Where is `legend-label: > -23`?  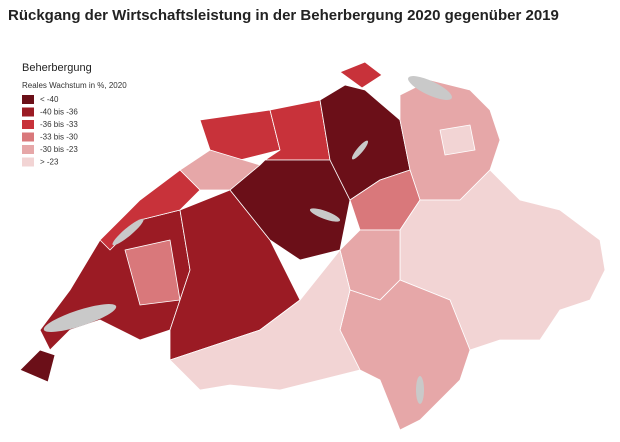
legend-label: > -23 is located at coordinates (49, 162).